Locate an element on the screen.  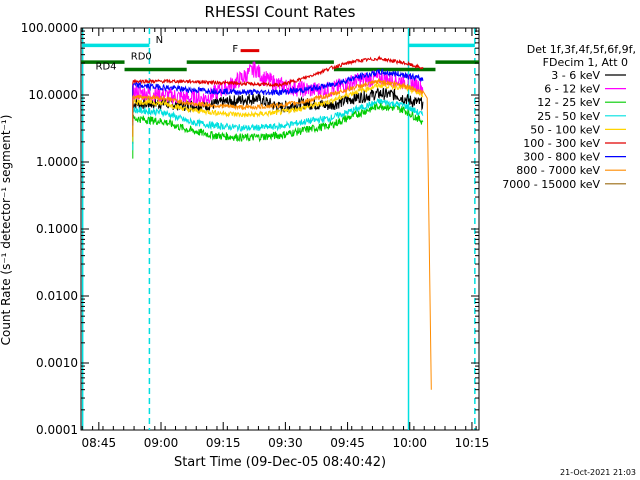
y-tick-label: 0.0100 is located at coordinates (57, 296).